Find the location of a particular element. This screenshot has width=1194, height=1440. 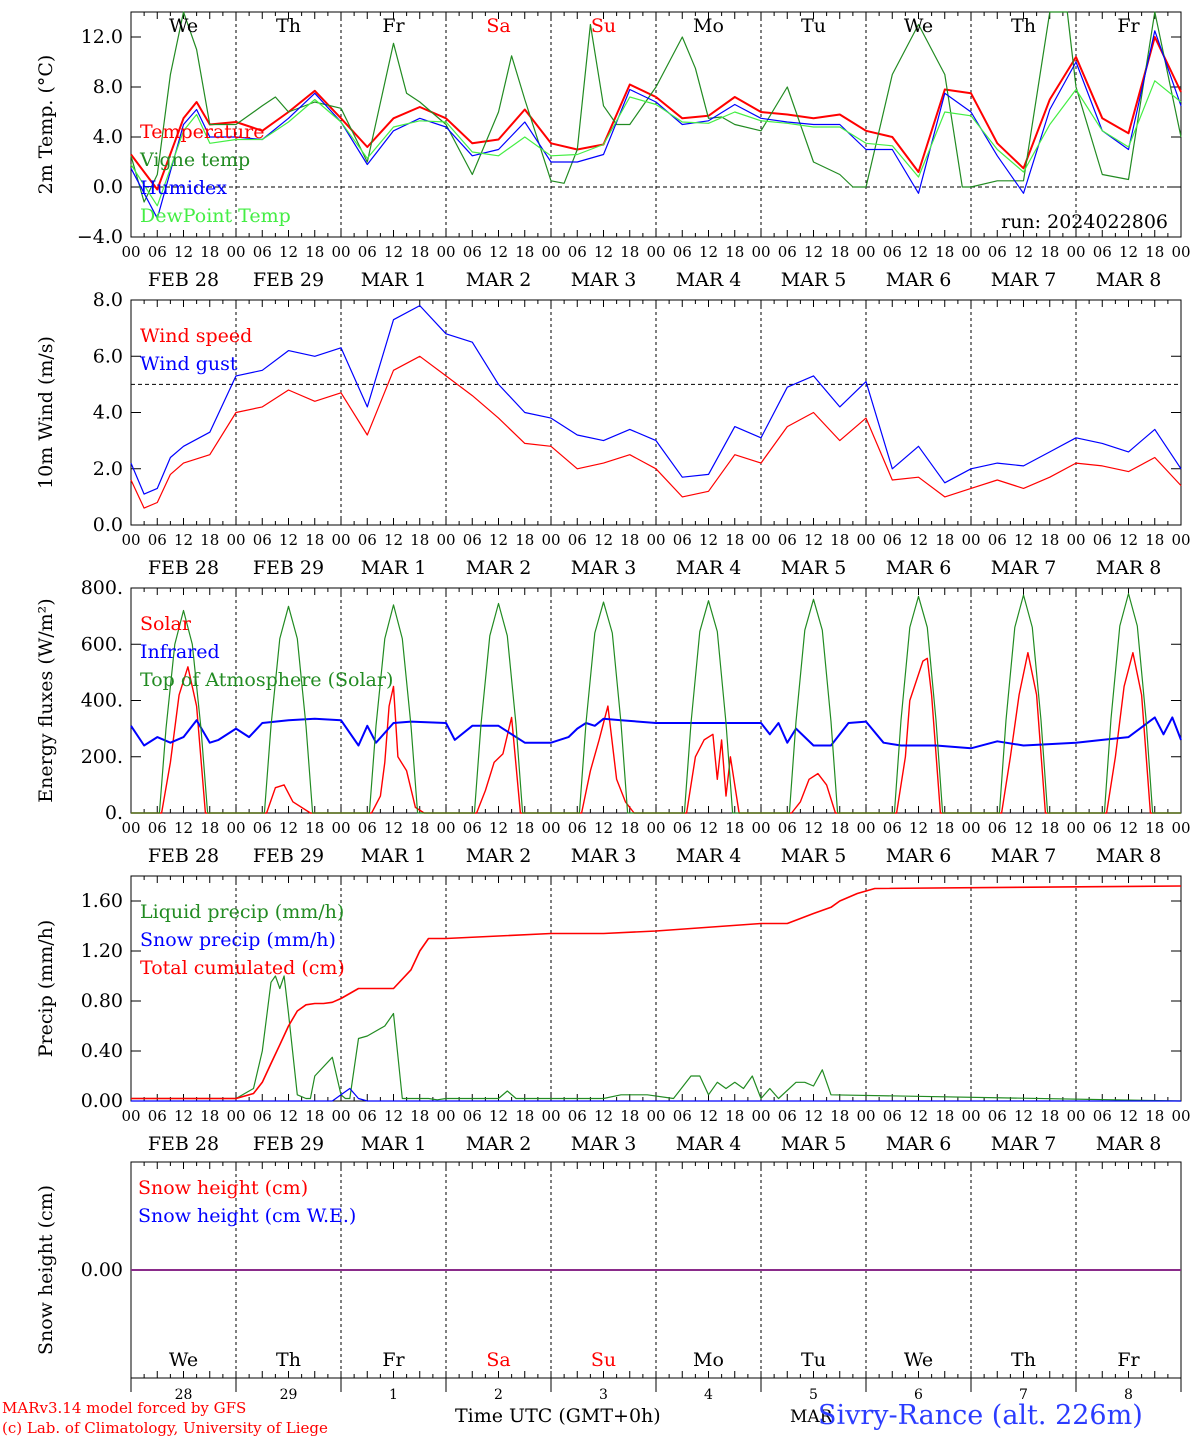

series-line-wind-gust is located at coordinates (656, 400).